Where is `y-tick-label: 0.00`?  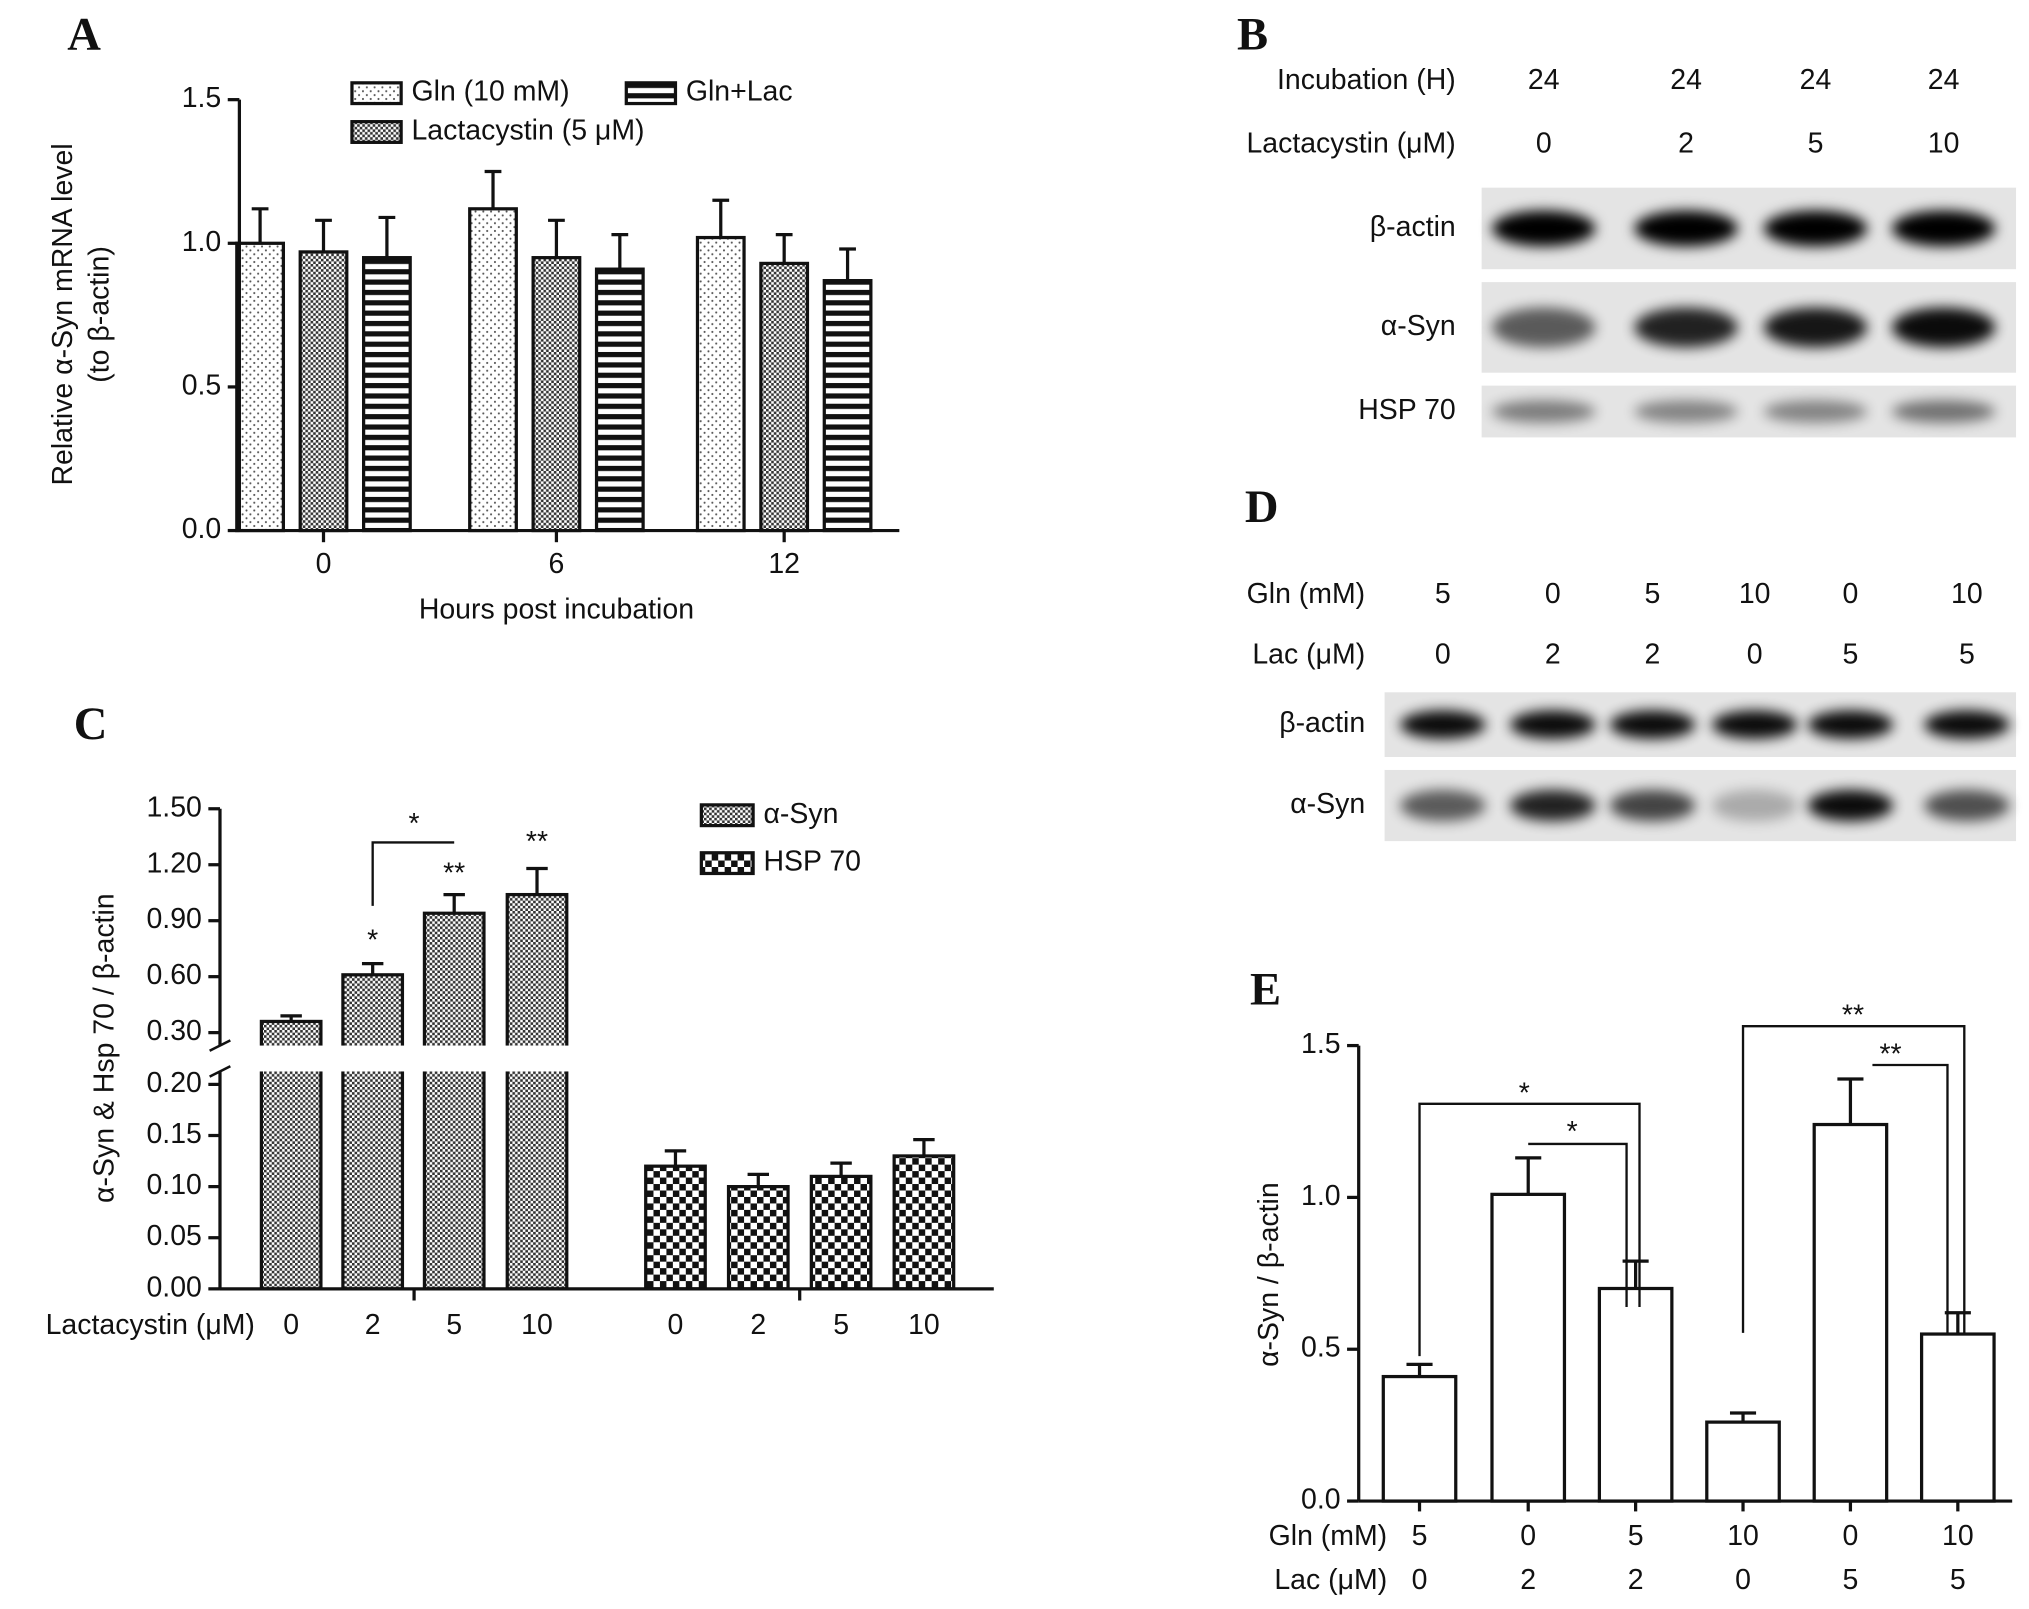
y-tick-label: 0.00 is located at coordinates (173, 1287).